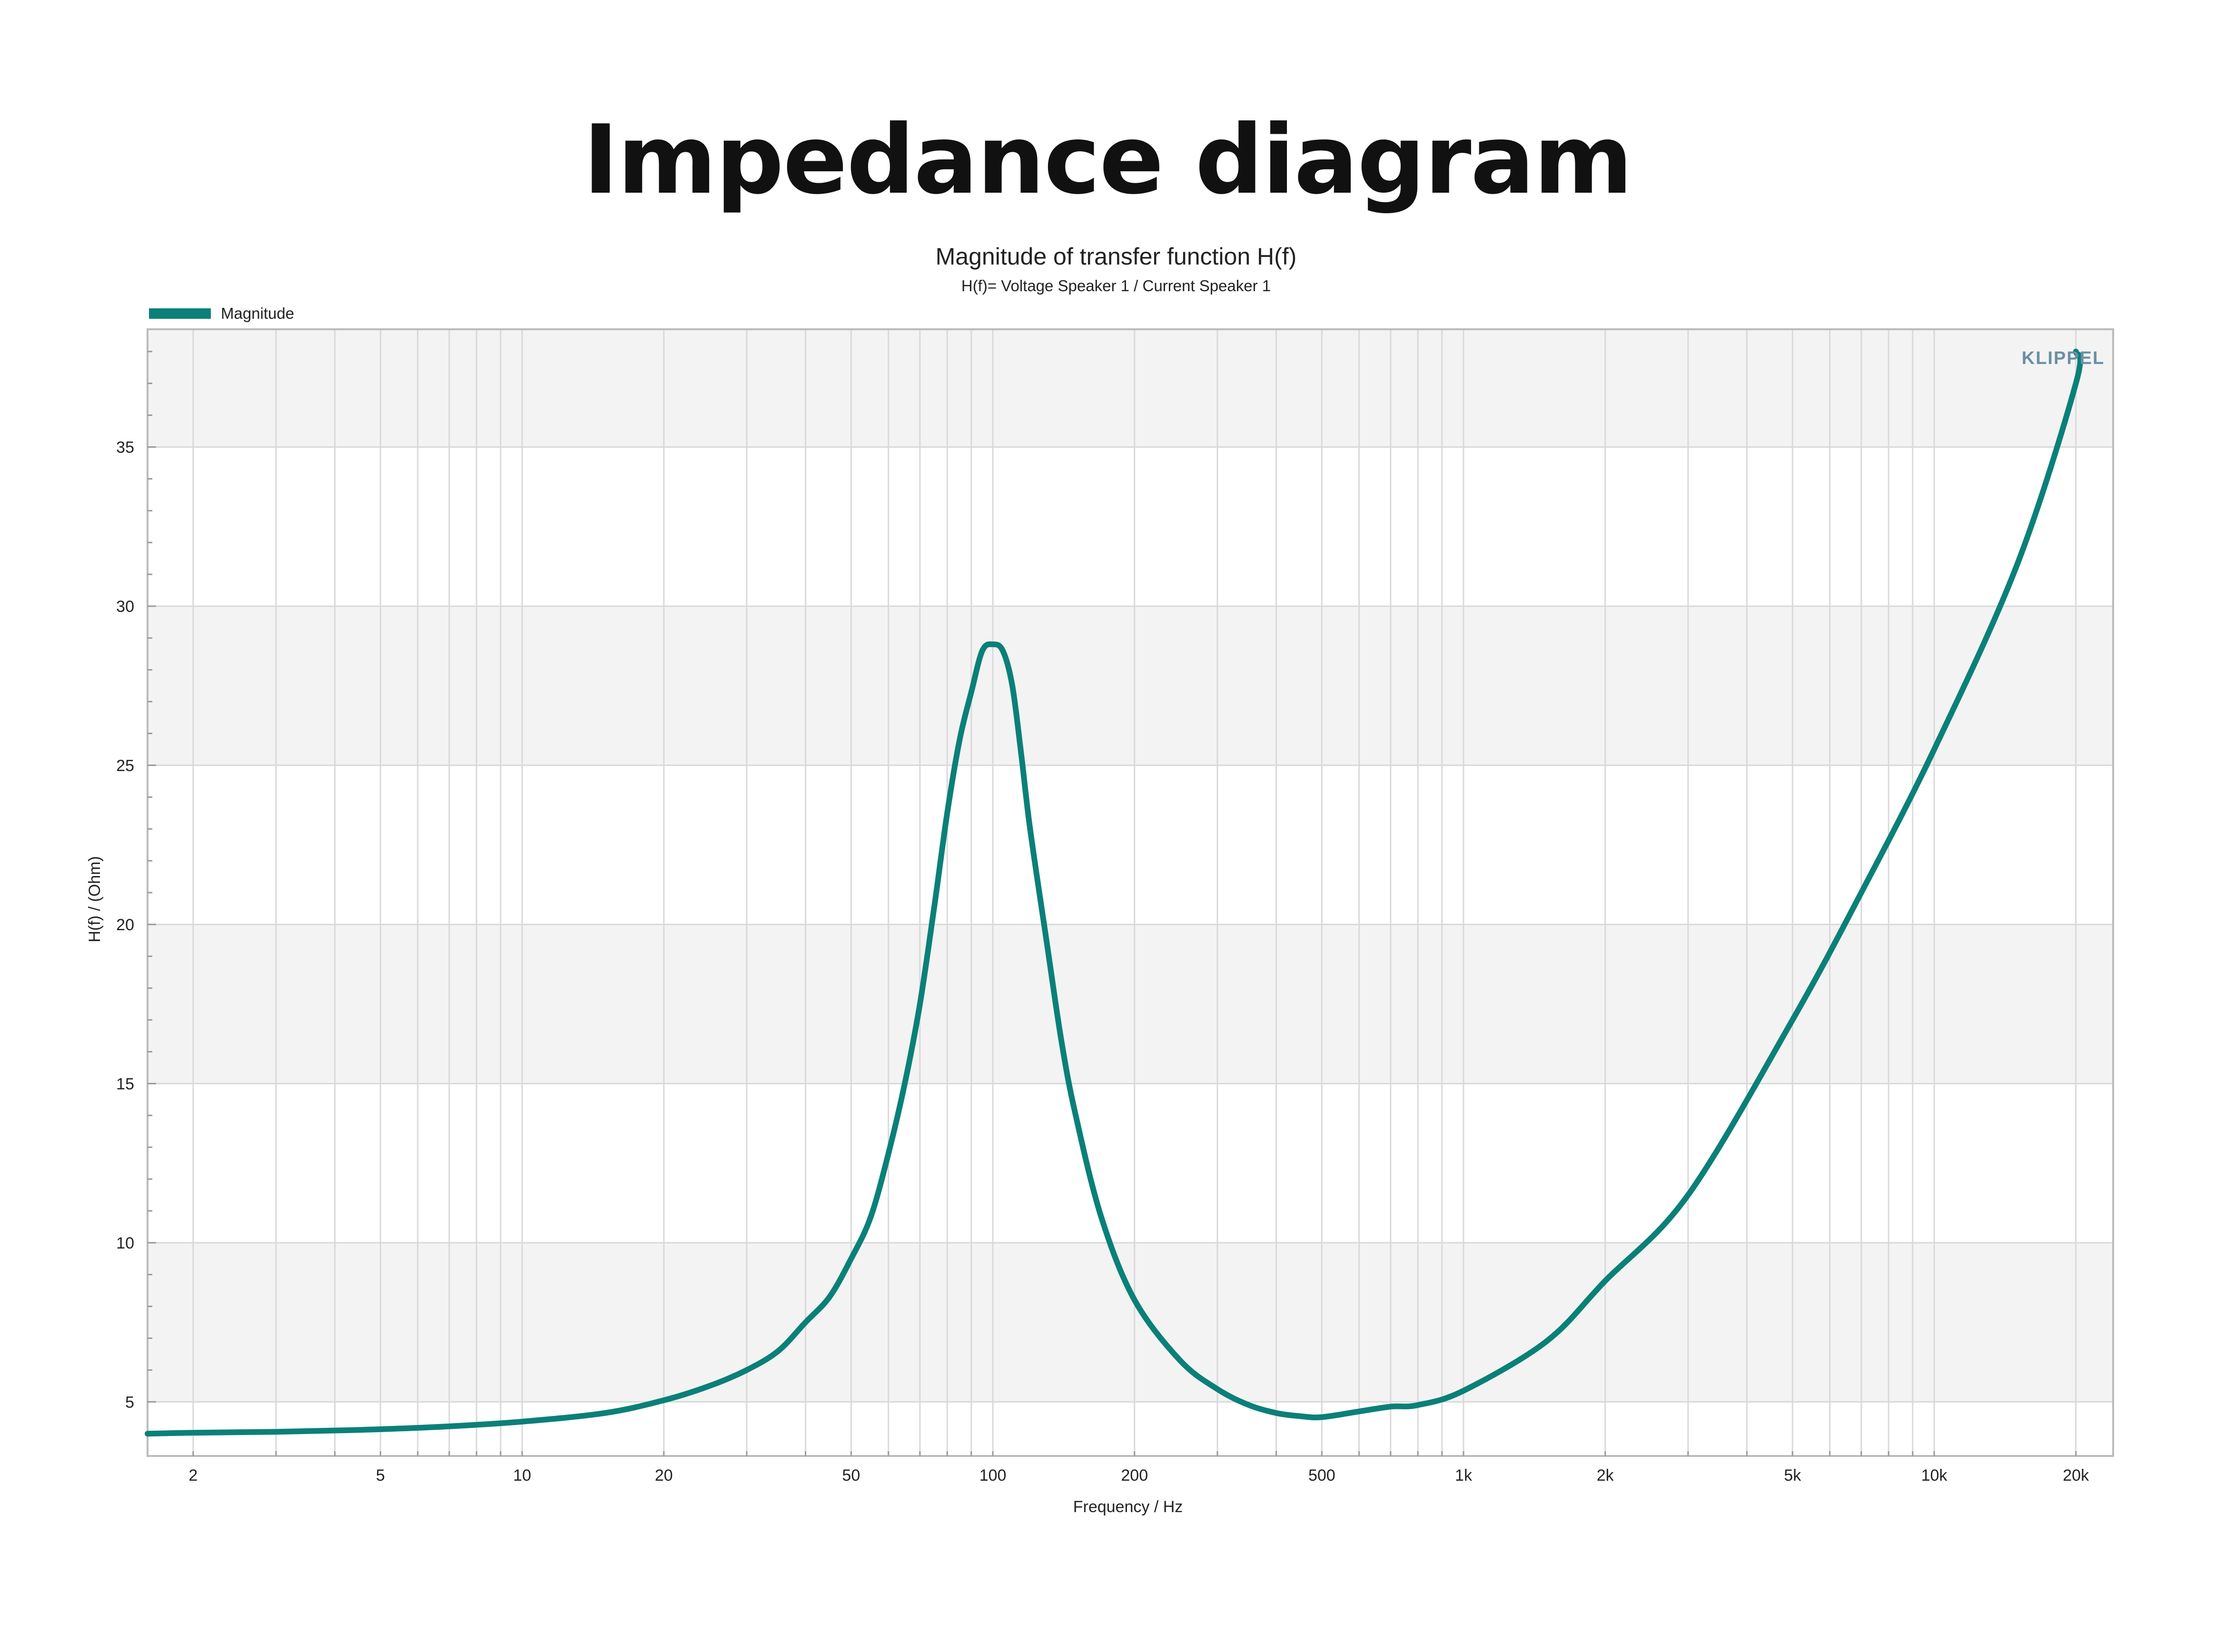  What do you see at coordinates (125, 1084) in the screenshot?
I see `y-tick-label: 15` at bounding box center [125, 1084].